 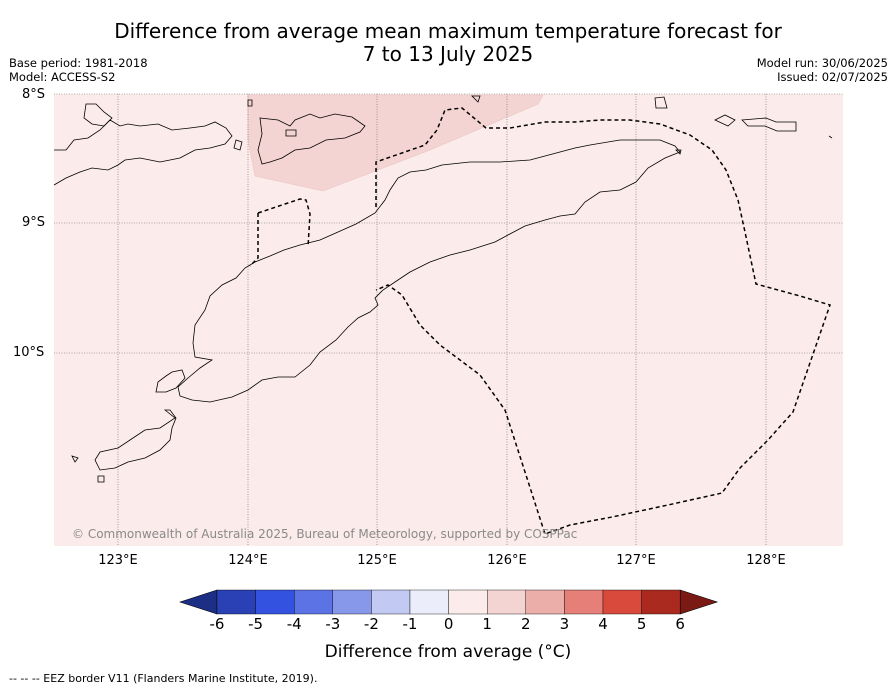 I want to click on colorbar-tick: -4, so click(x=294, y=624).